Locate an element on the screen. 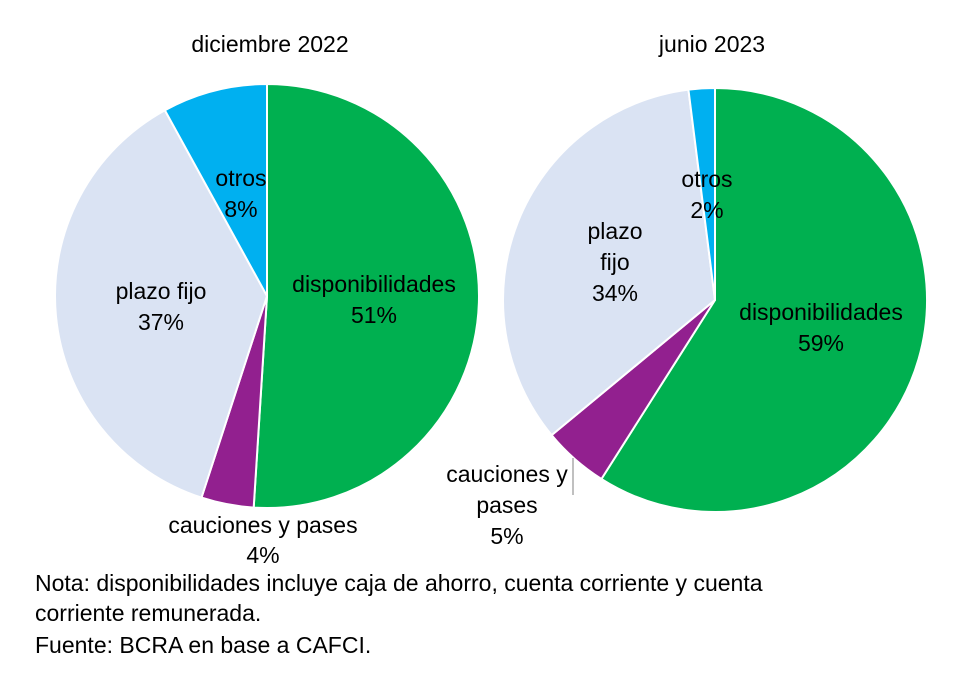  label-cauciones-2-line1: cauciones y is located at coordinates (507, 474).